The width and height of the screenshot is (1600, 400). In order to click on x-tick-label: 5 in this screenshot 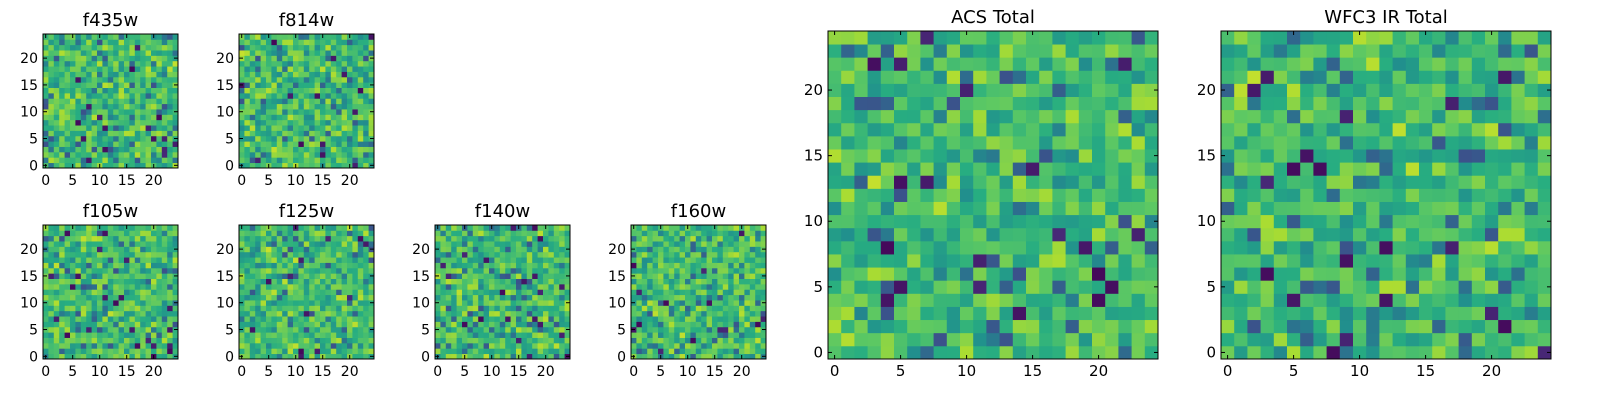, I will do `click(72, 372)`.